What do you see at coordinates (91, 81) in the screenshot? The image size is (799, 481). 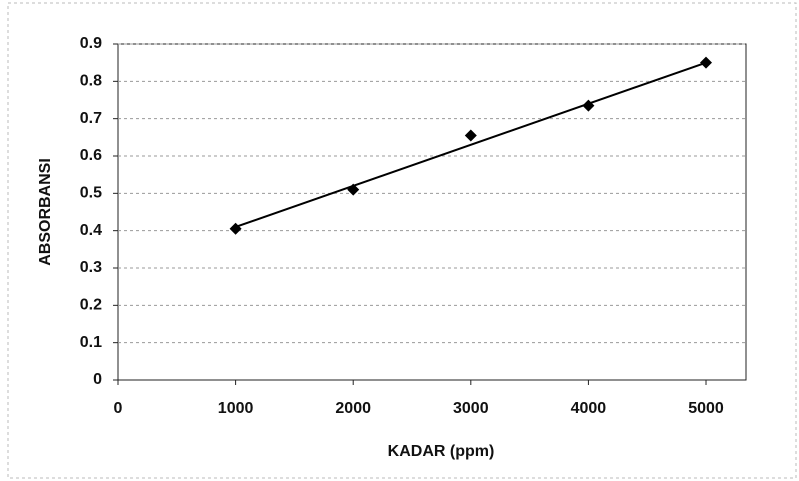 I see `y-tick-label: 0.8` at bounding box center [91, 81].